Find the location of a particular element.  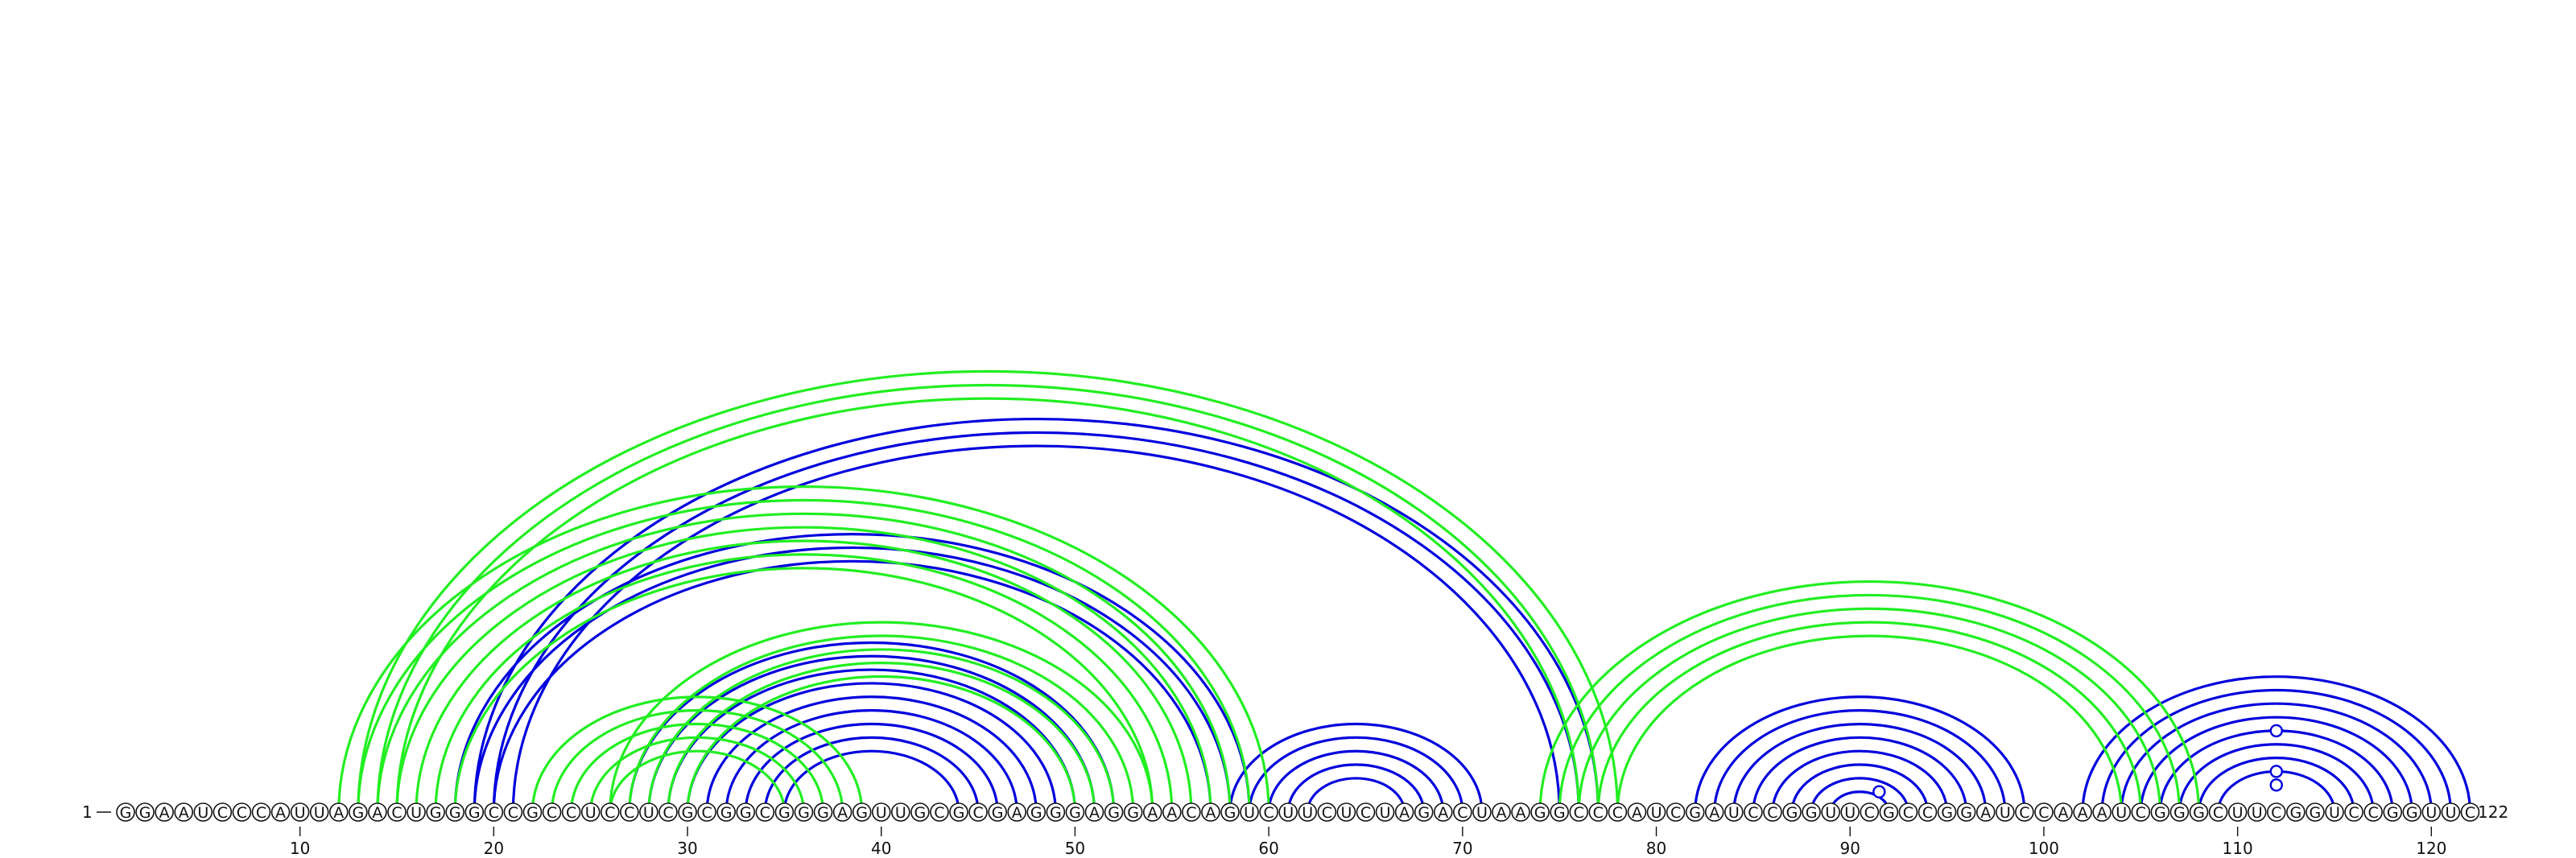

nucleotide-22: G is located at coordinates (532, 812).